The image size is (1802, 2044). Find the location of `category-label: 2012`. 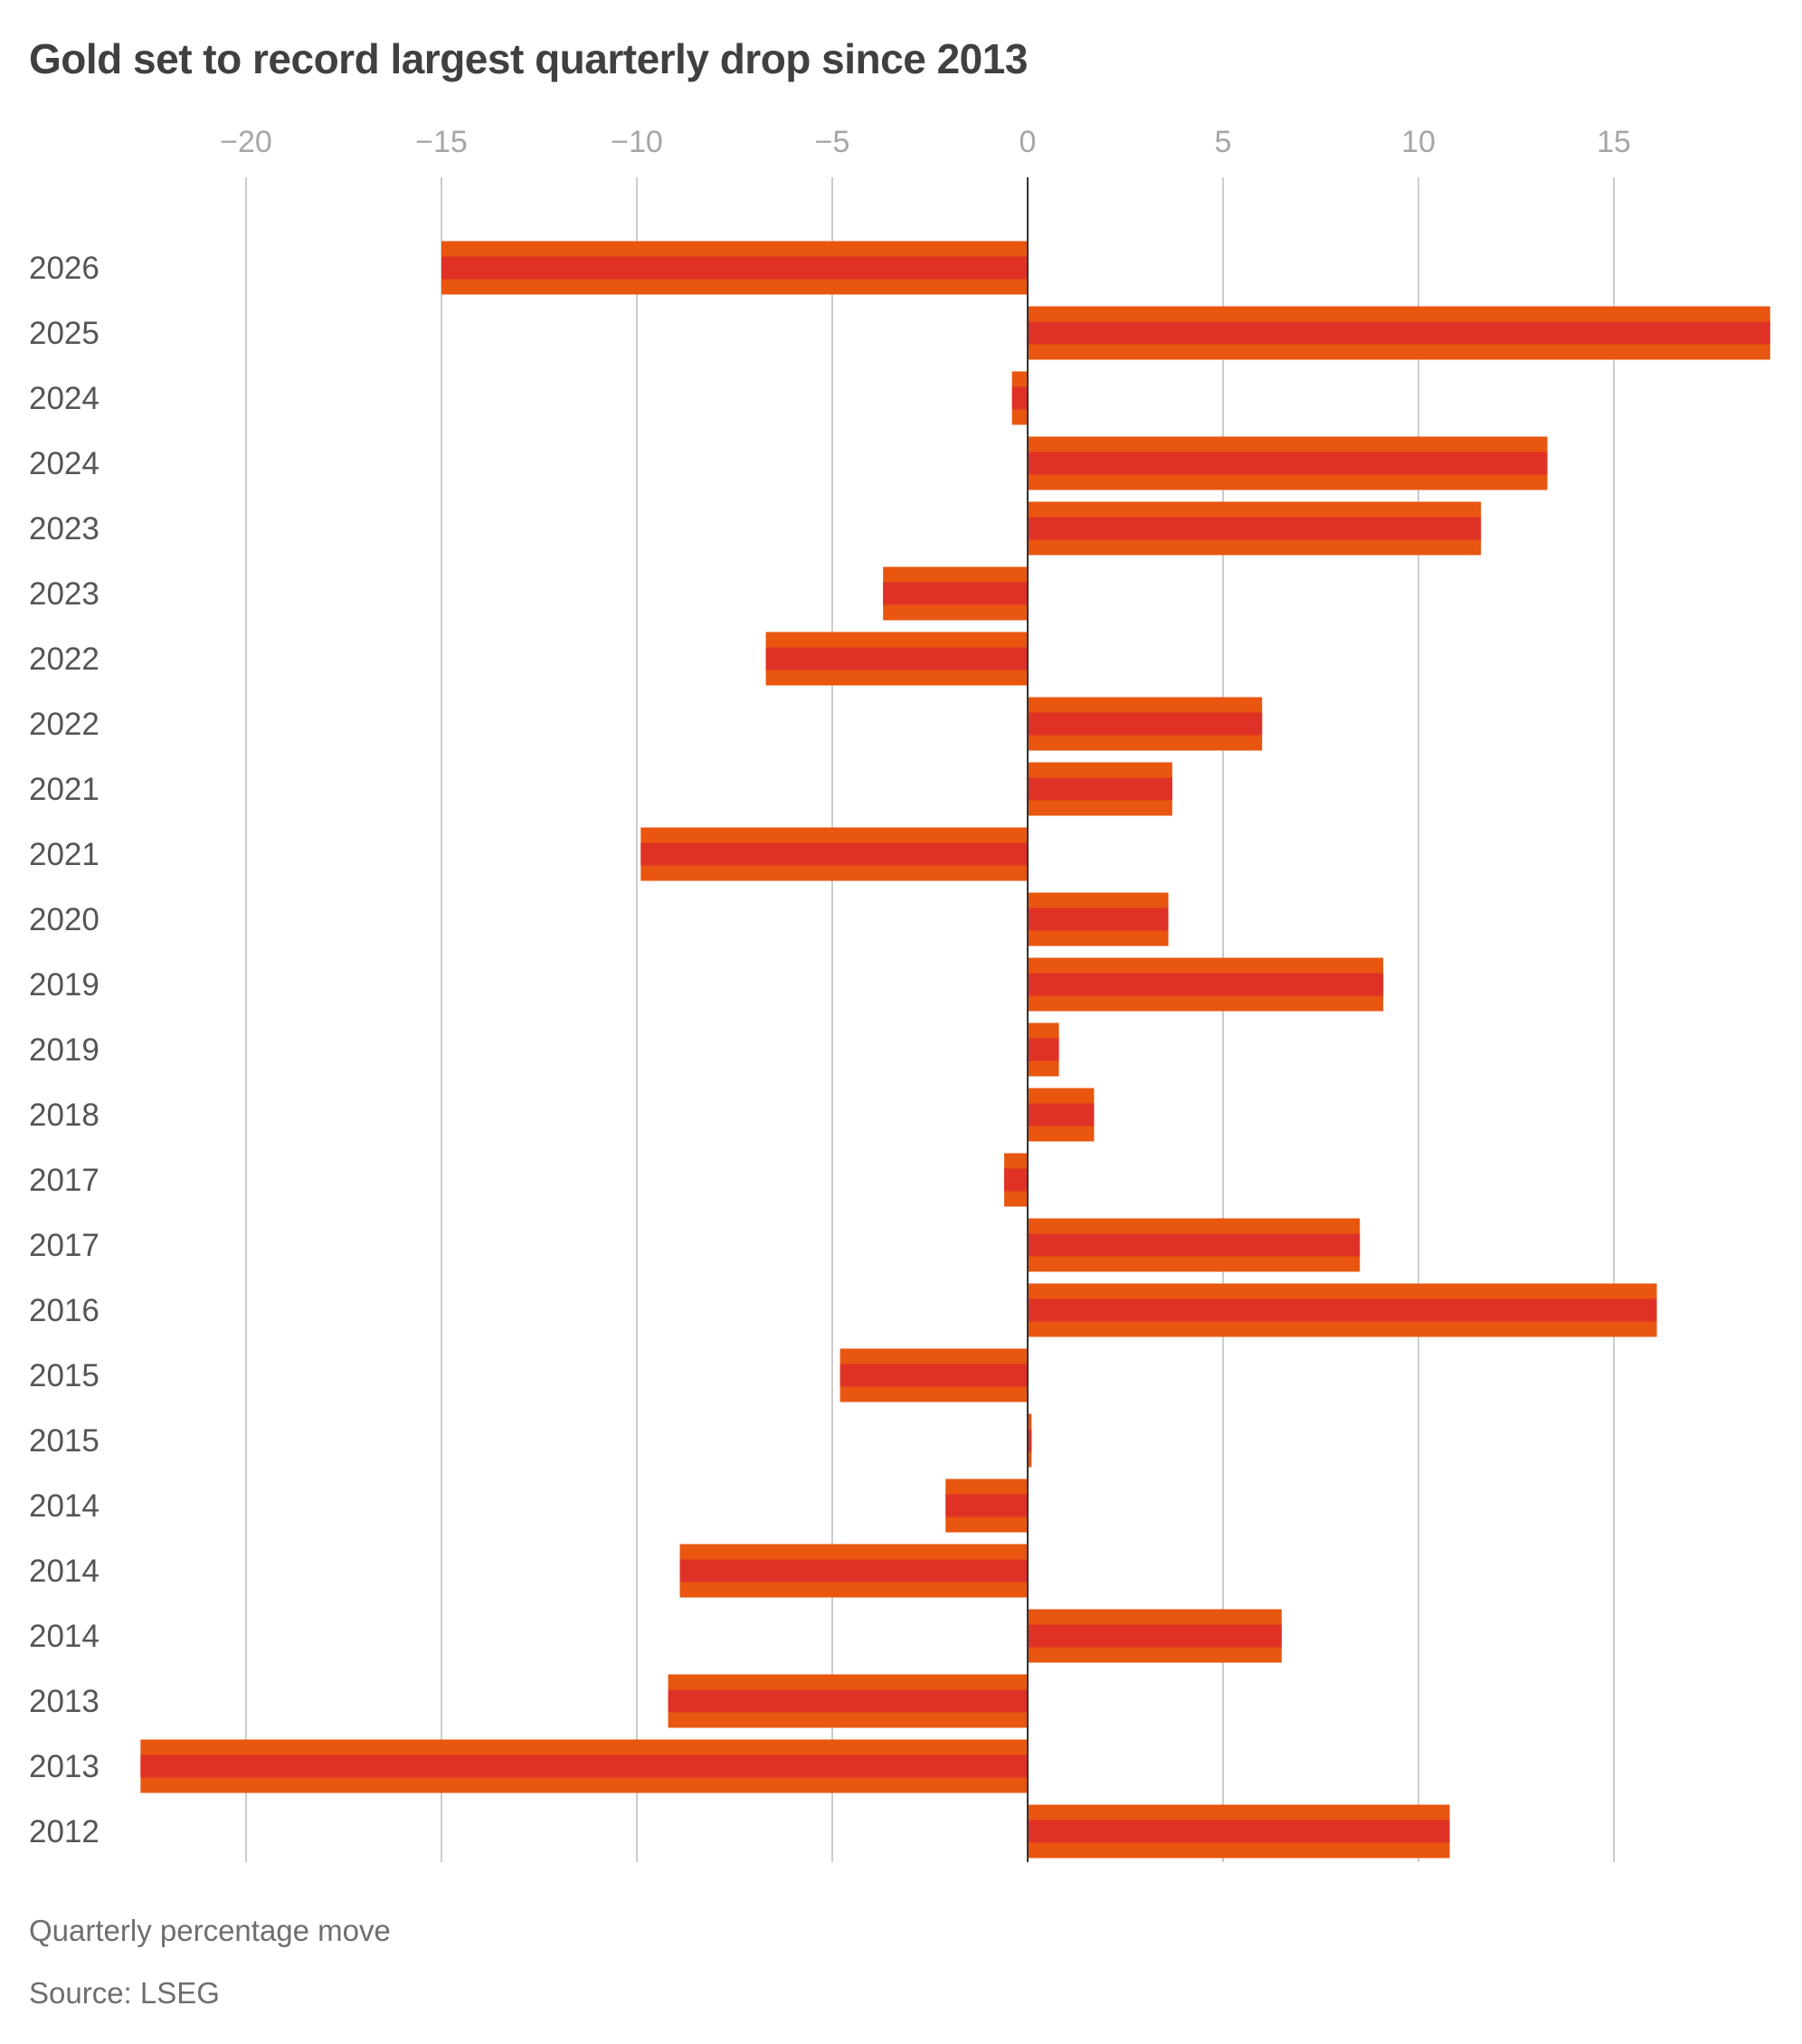

category-label: 2012 is located at coordinates (65, 1831).